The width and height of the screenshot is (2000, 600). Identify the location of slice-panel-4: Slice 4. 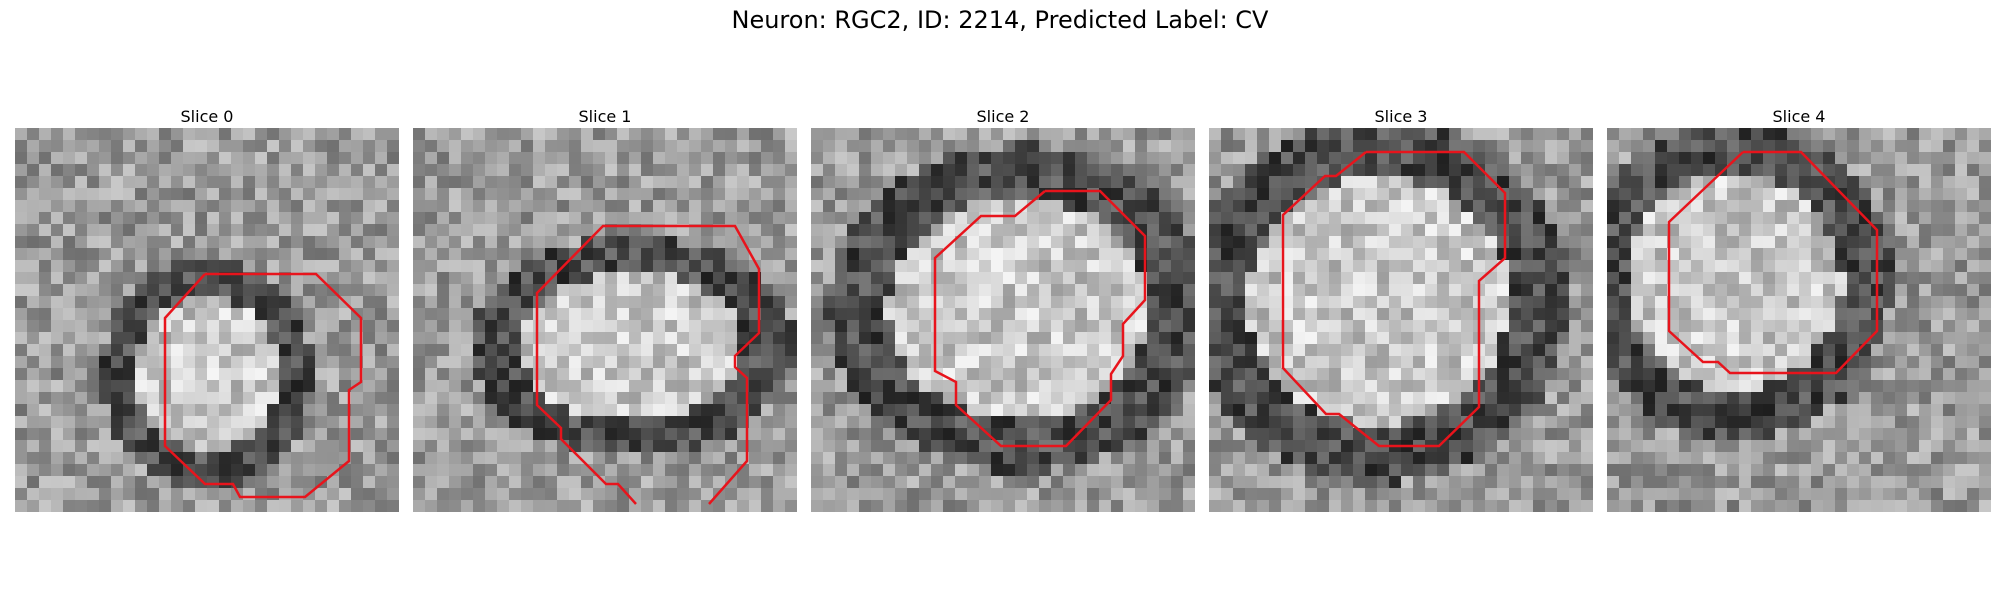
(1799, 309).